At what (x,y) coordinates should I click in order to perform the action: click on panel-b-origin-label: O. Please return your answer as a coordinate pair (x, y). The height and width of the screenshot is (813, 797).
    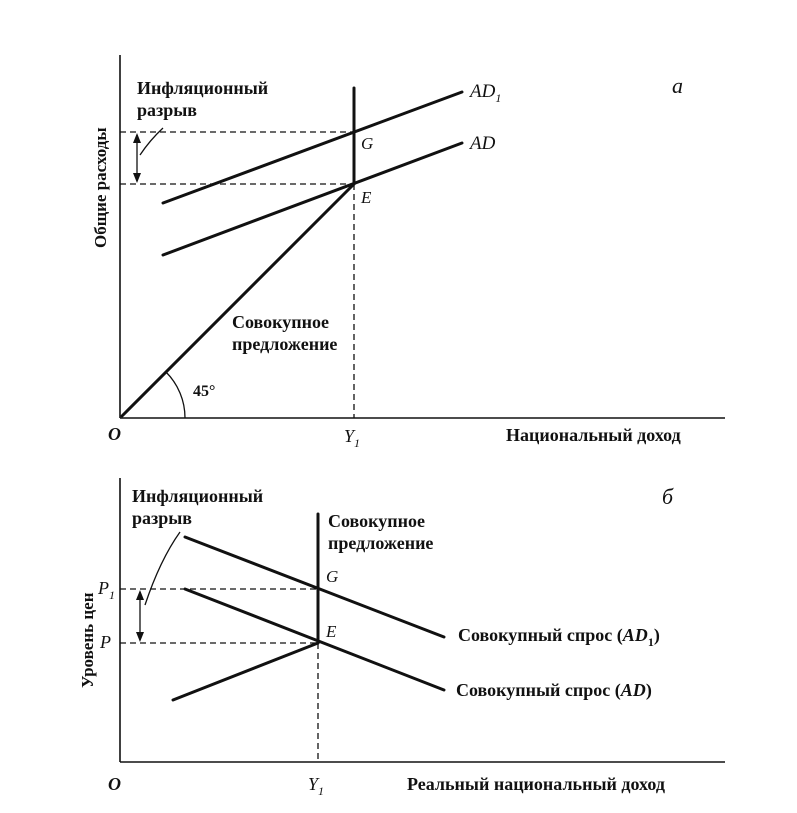
    Looking at the image, I should click on (114, 784).